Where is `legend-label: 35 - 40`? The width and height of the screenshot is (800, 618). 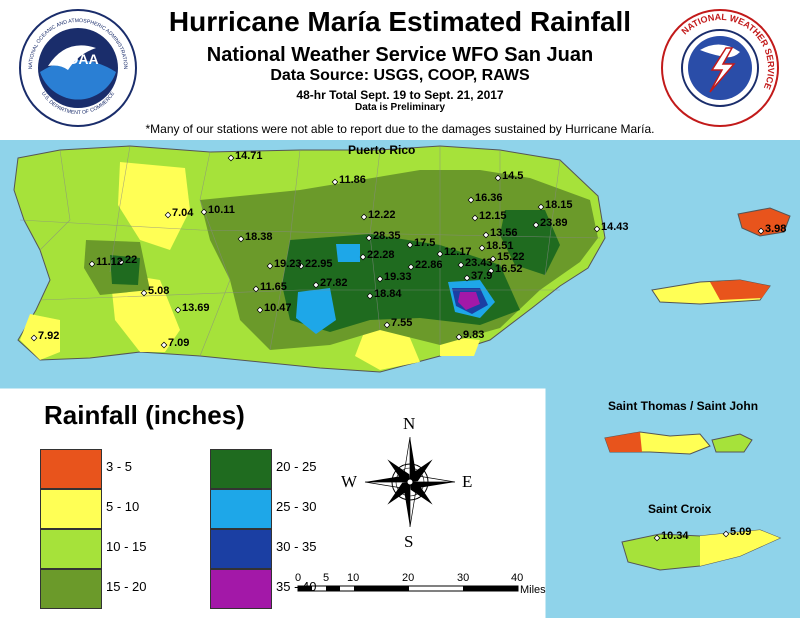
legend-label: 35 - 40 is located at coordinates (296, 586).